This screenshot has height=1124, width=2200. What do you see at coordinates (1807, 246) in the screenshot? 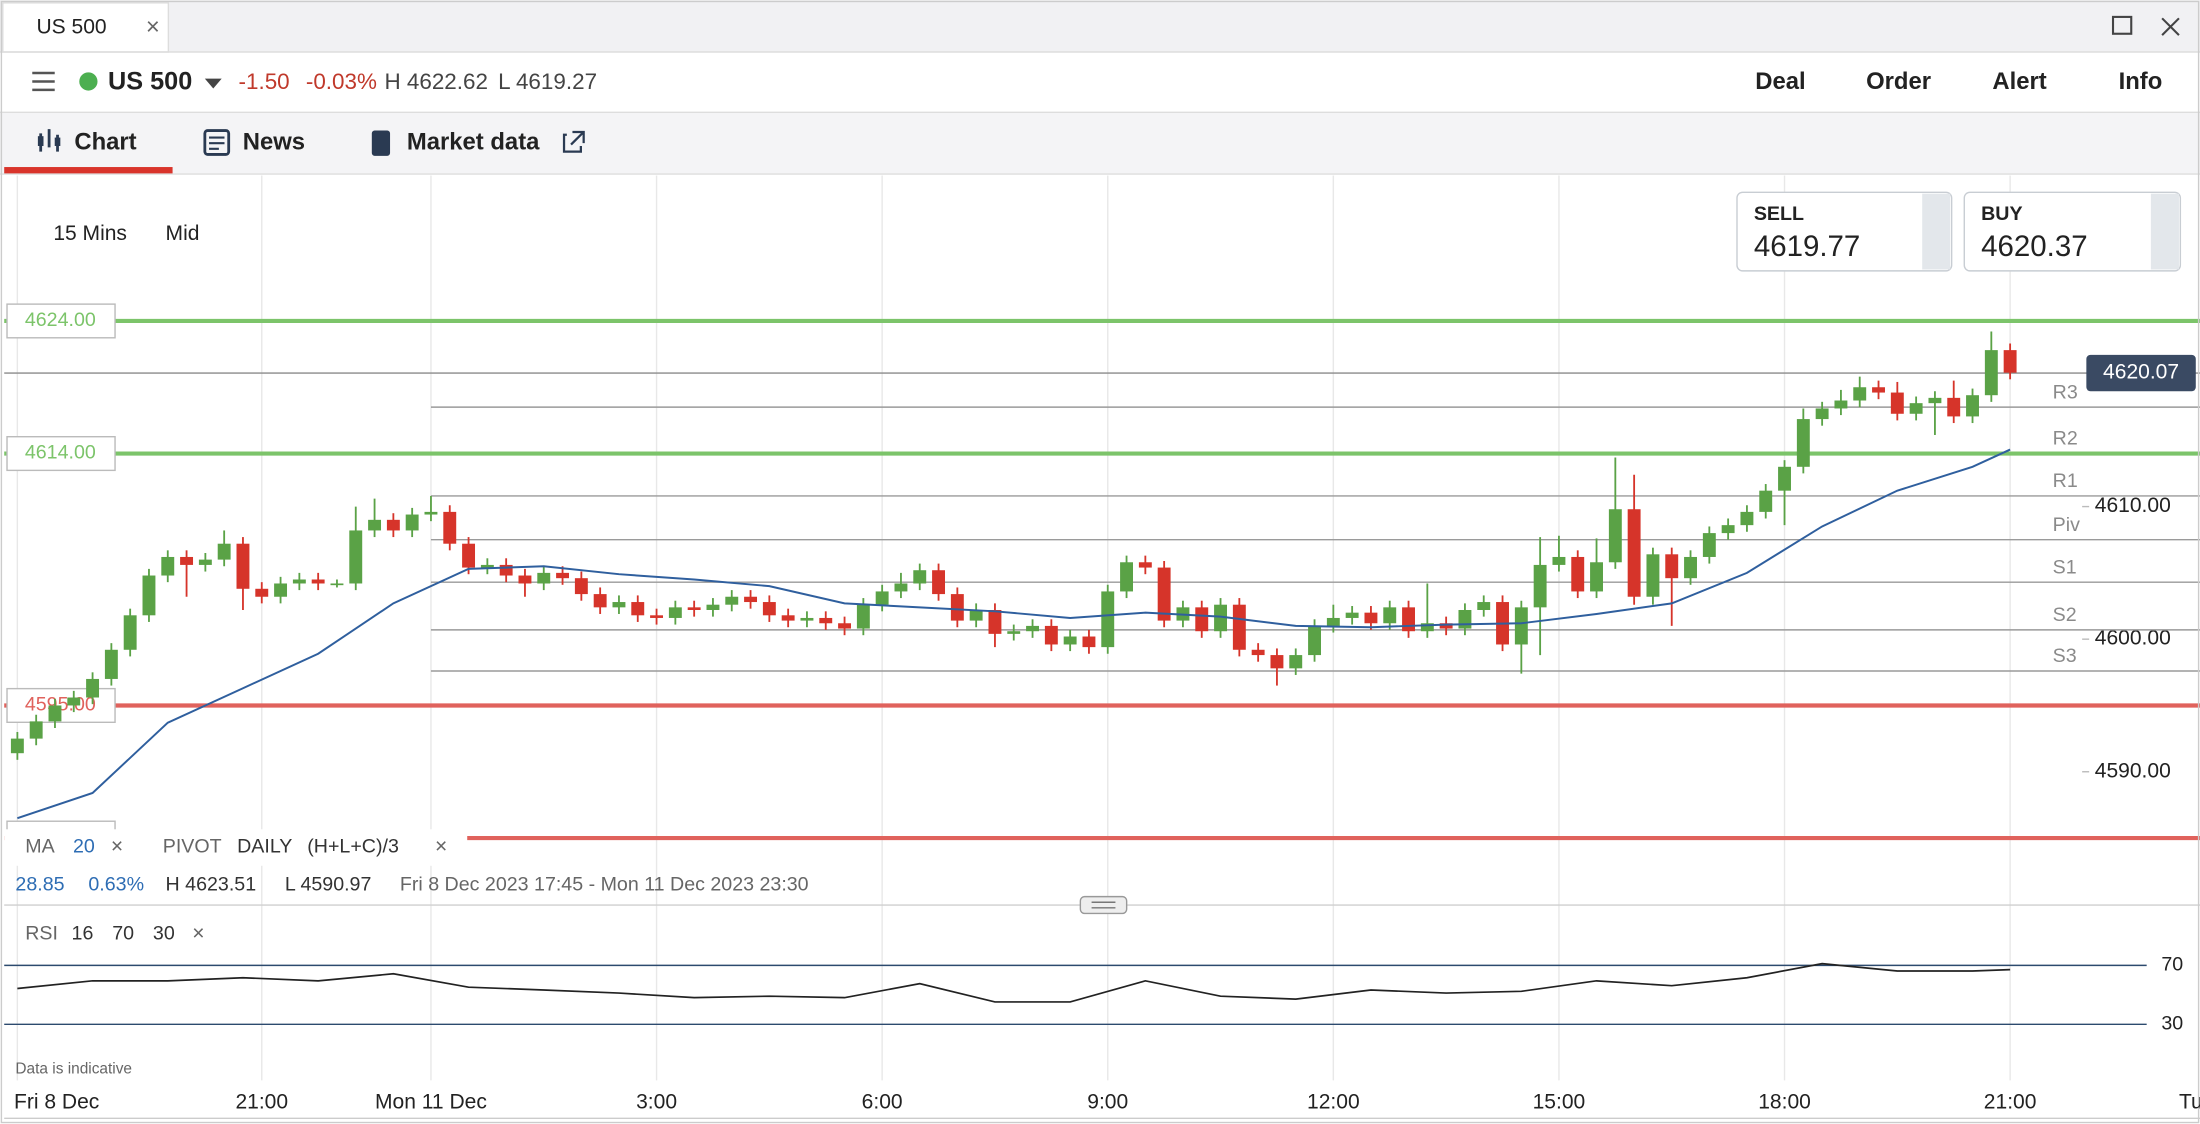
I see `sell-price: 4619.77` at bounding box center [1807, 246].